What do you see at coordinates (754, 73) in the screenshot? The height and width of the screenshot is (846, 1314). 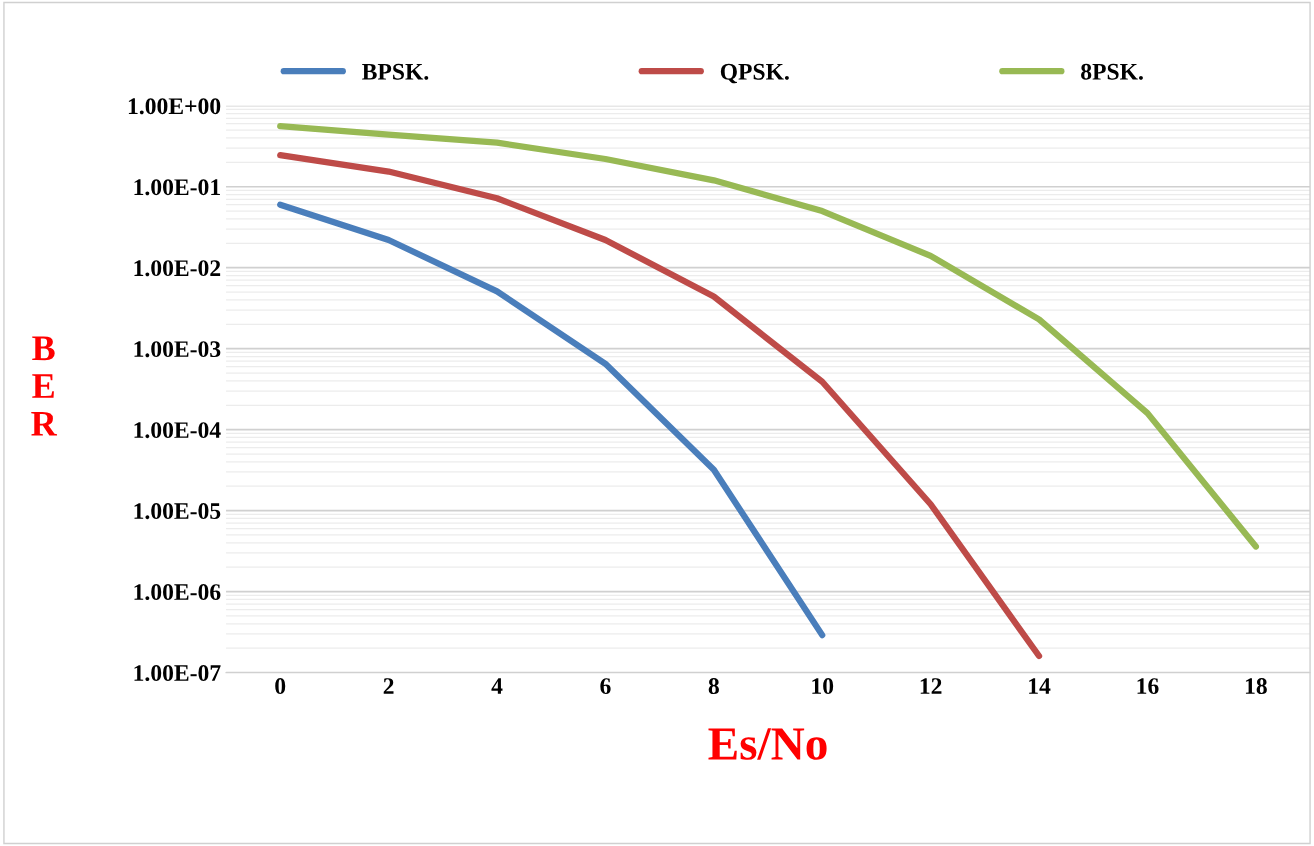 I see `legend-label: QPSK.` at bounding box center [754, 73].